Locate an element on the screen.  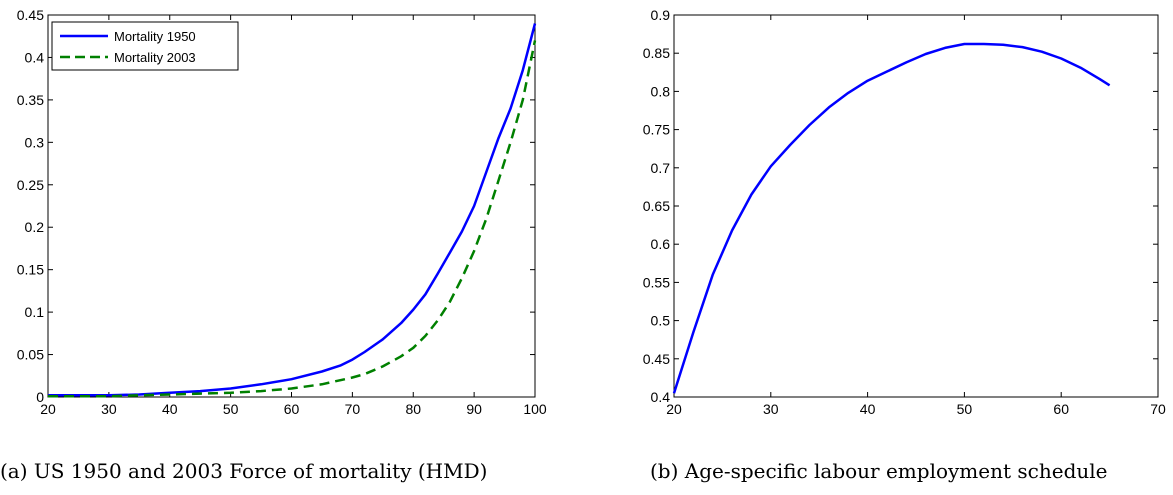
mortality-xtick-label: 90 is located at coordinates (474, 409).